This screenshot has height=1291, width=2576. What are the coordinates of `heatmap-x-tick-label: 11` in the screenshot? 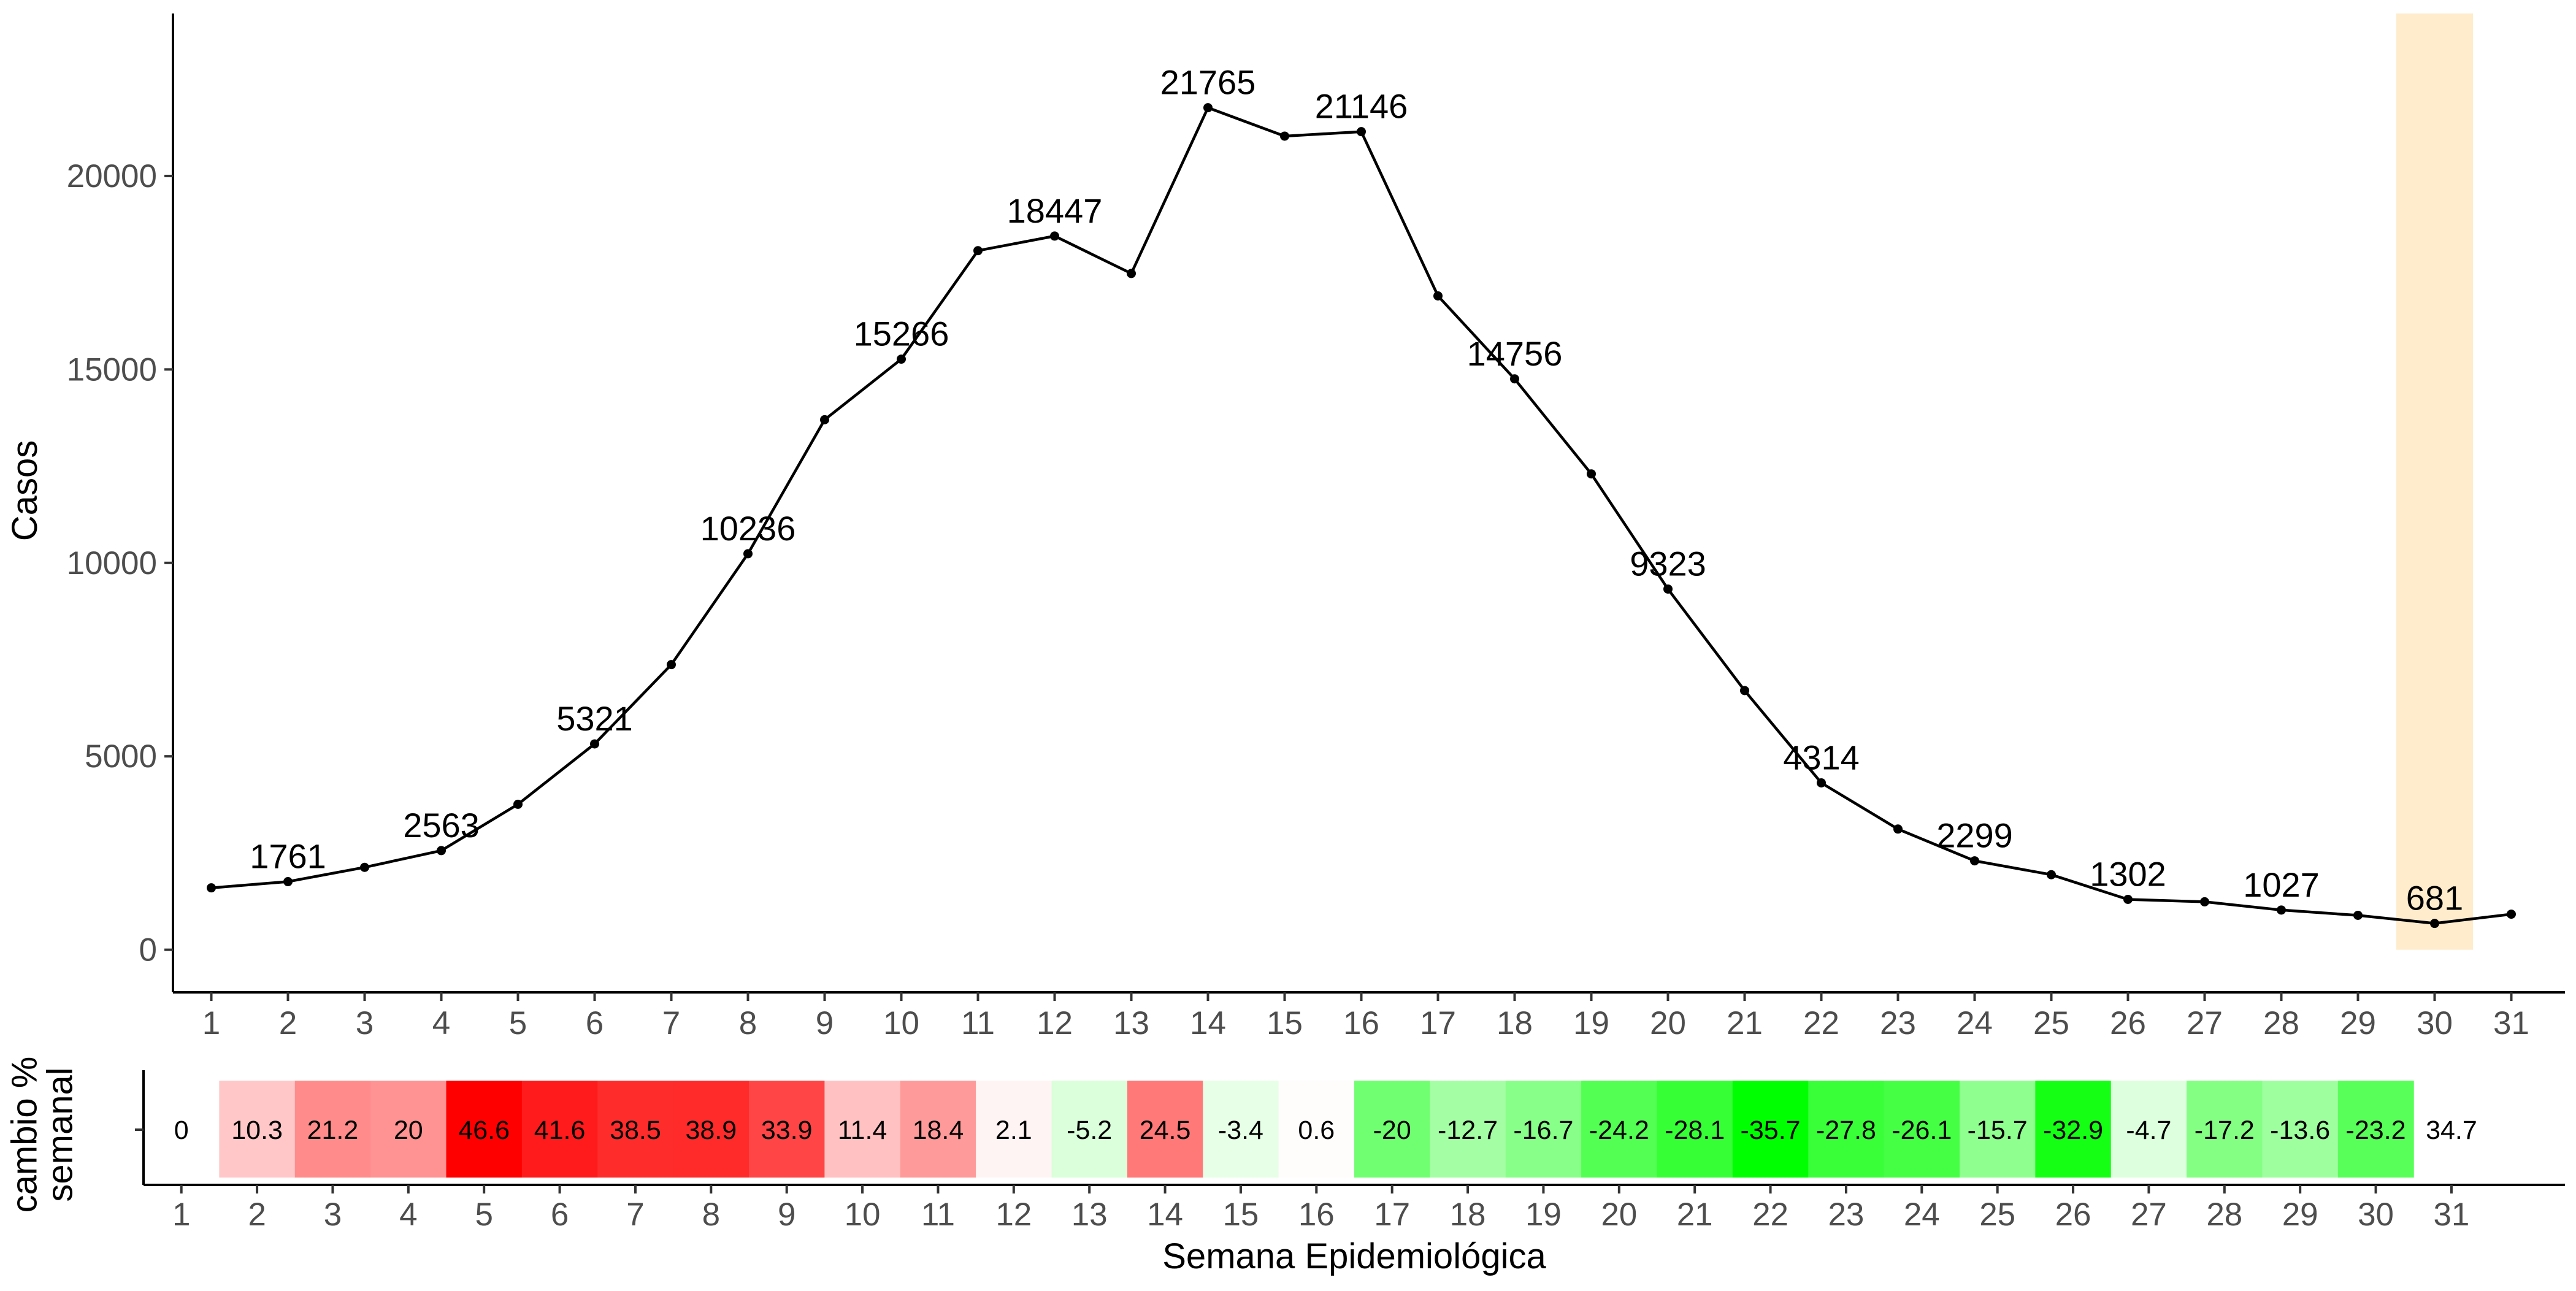 It's located at (938, 1215).